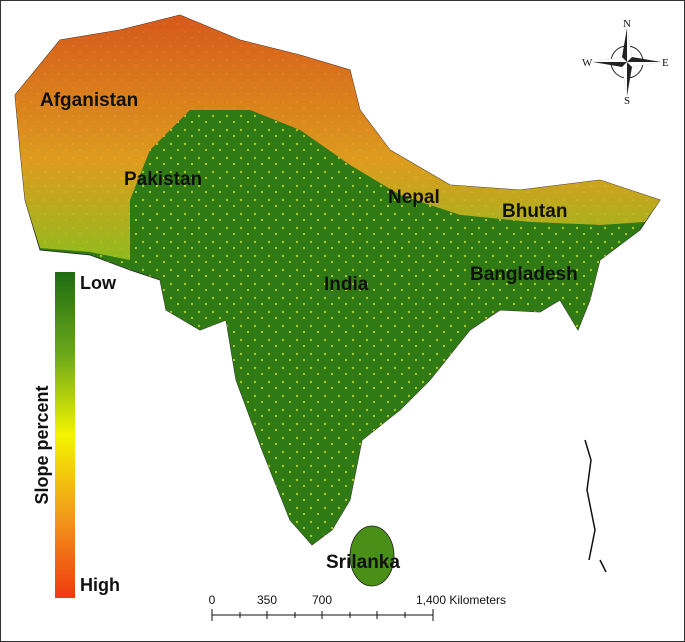  Describe the element at coordinates (322, 600) in the screenshot. I see `scale-label: 700` at that location.